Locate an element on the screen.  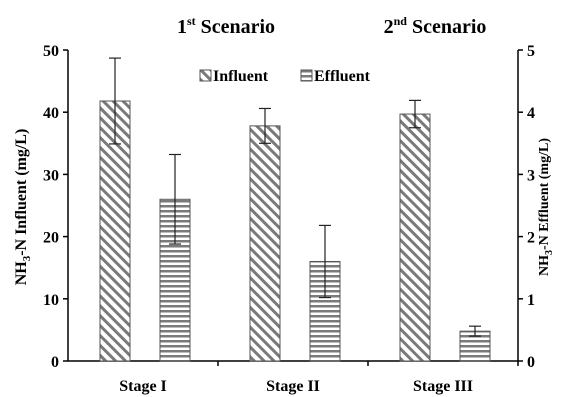
legend-swatch-effluent is located at coordinates (306, 75).